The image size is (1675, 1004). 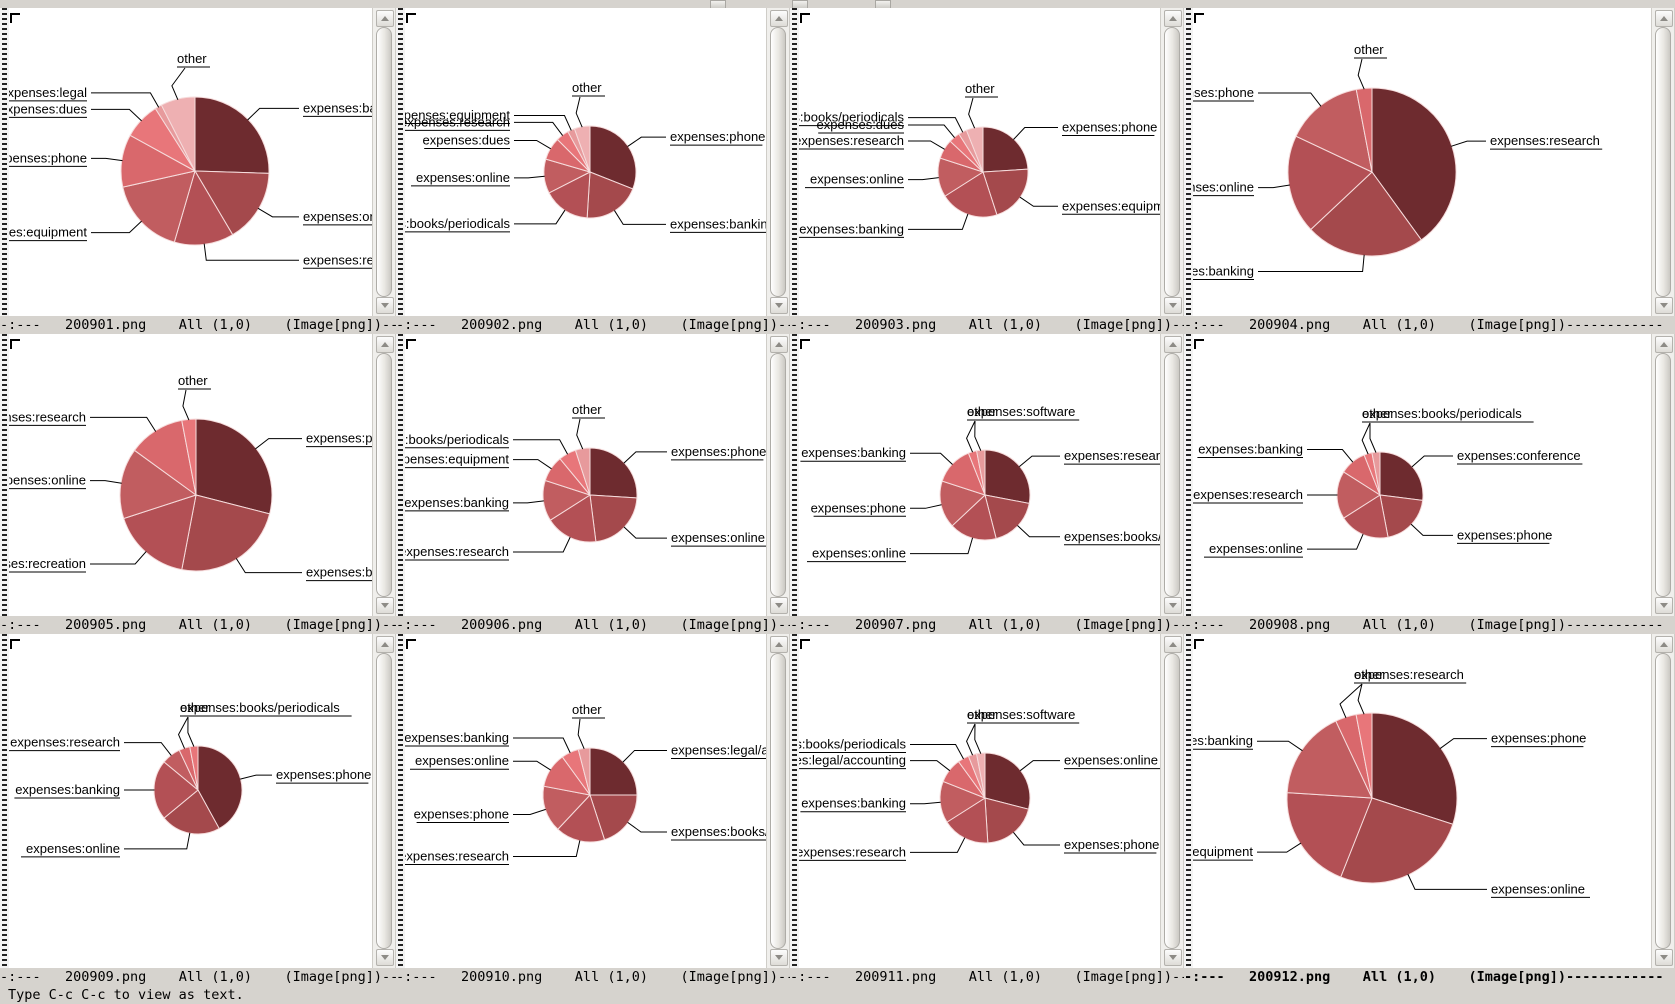 I want to click on pie-slice, so click(x=1007, y=477).